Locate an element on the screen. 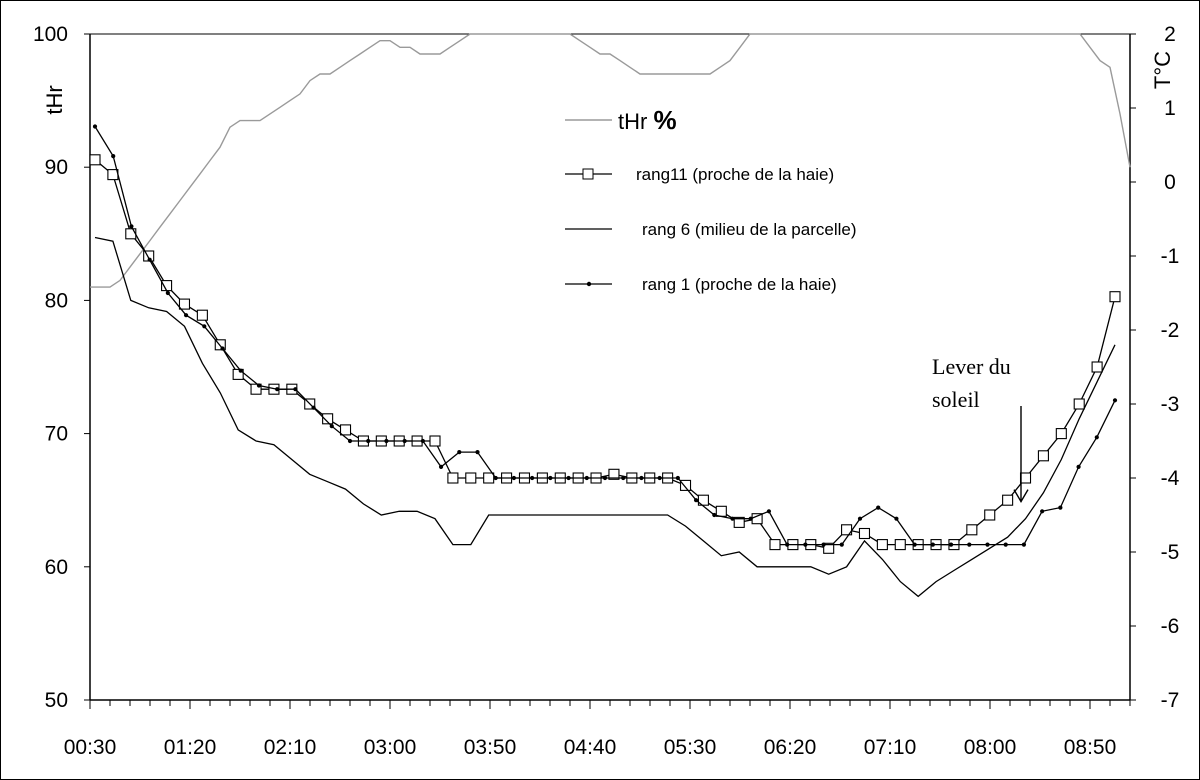  x-tick-label: 07:10 is located at coordinates (890, 747).